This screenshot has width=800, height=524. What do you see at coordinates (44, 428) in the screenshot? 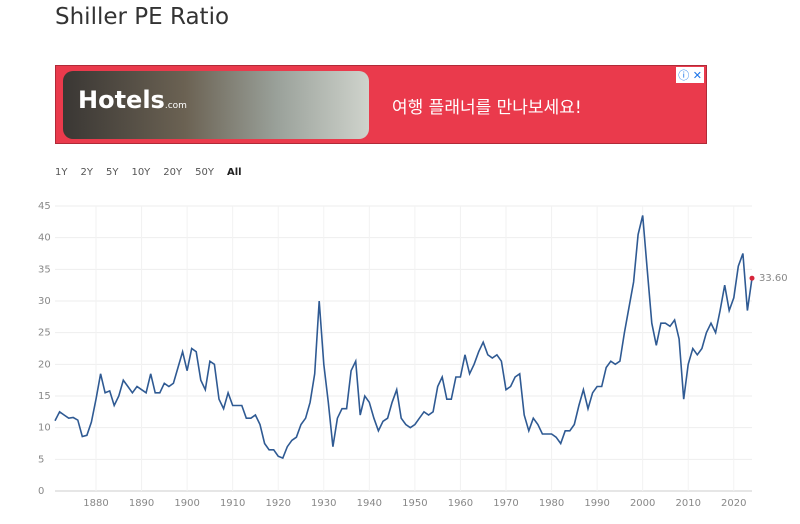
I see `y-tick-label: 10` at bounding box center [44, 428].